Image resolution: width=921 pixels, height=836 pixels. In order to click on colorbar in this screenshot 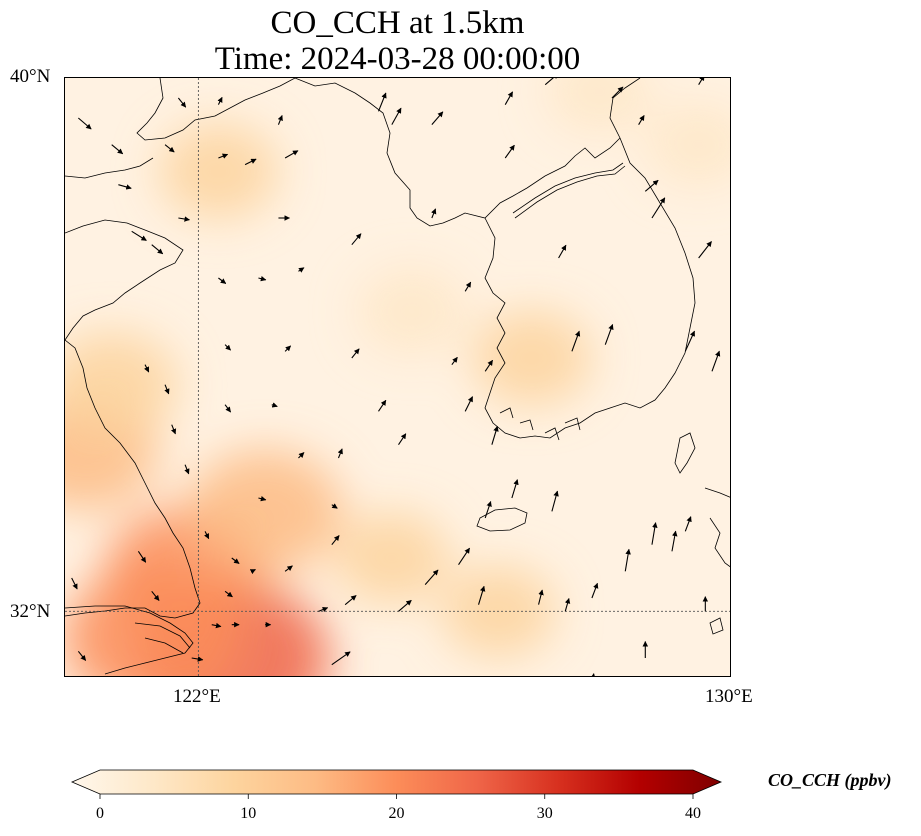, I will do `click(396, 784)`.